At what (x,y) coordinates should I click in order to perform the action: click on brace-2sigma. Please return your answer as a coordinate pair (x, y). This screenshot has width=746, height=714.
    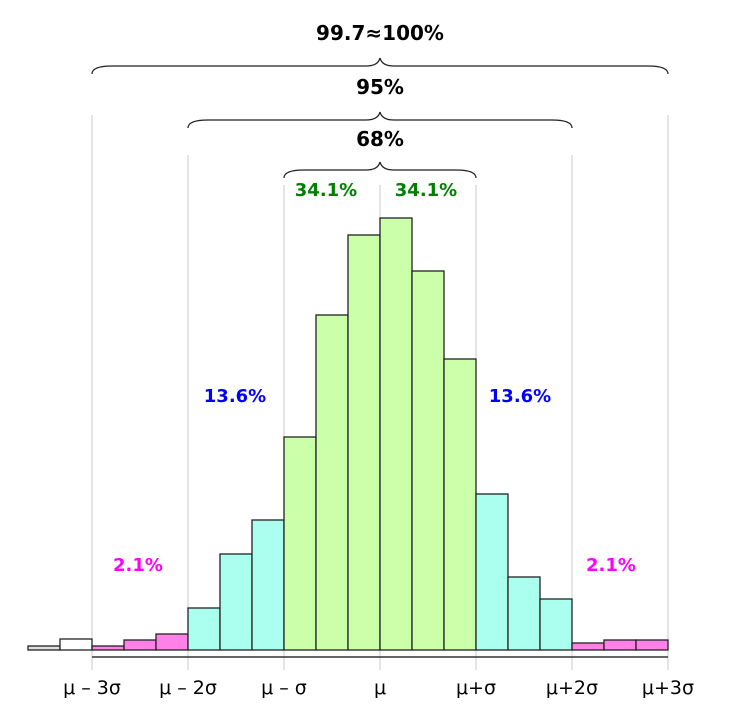
    Looking at the image, I should click on (380, 120).